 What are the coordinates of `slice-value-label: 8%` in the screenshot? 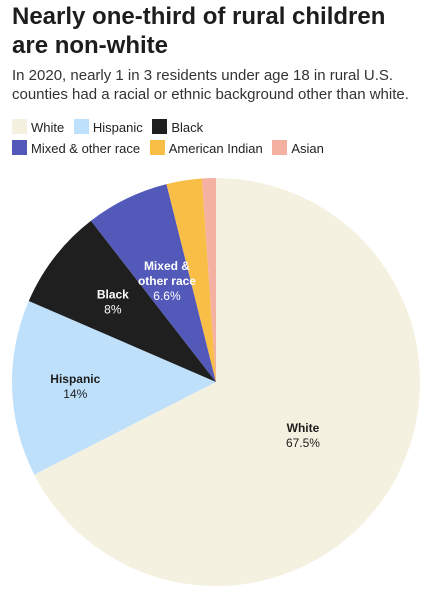 It's located at (113, 309).